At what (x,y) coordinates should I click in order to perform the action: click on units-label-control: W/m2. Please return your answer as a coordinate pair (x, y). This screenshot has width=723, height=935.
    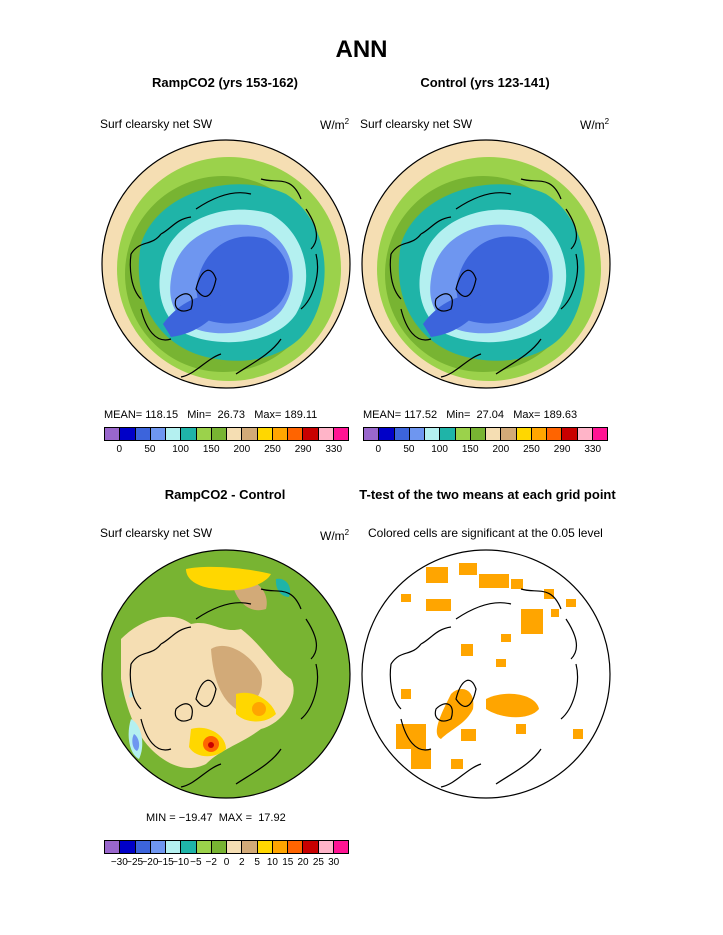
    Looking at the image, I should click on (595, 124).